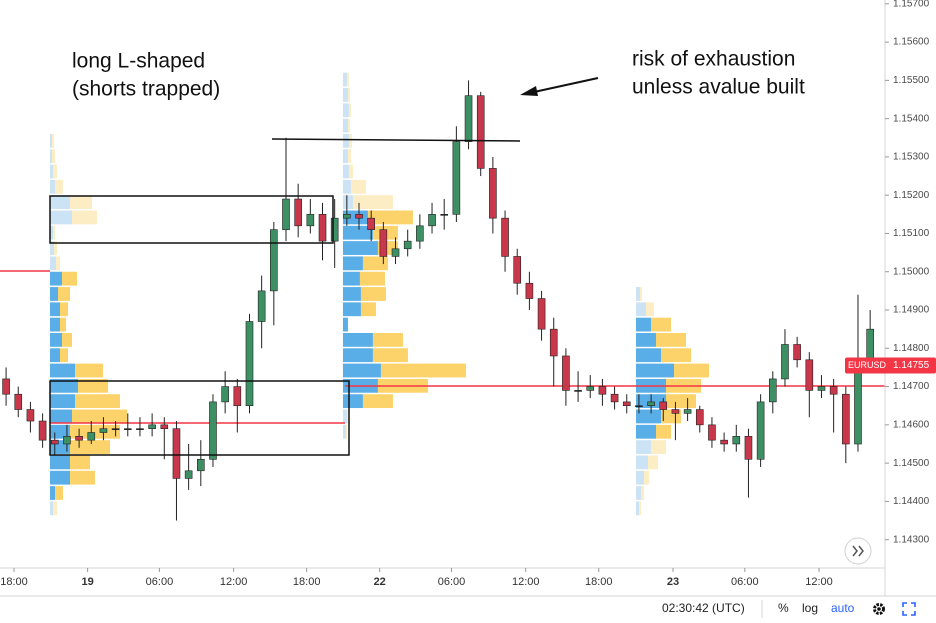 This screenshot has height=623, width=936. I want to click on last-price-text: 1.14755, so click(911, 365).